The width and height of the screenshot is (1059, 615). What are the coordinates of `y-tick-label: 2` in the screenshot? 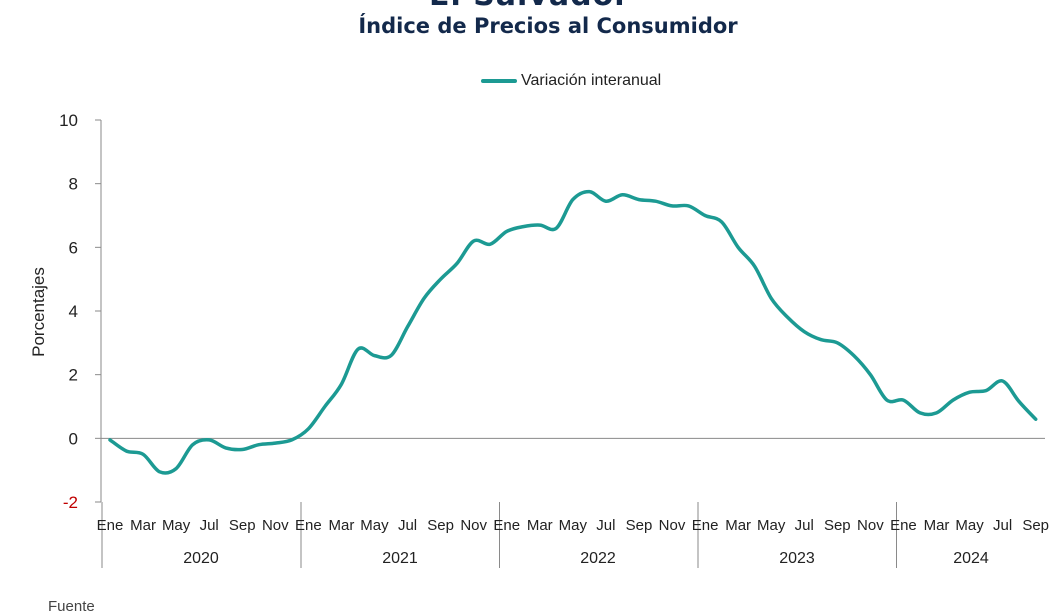 It's located at (73, 375).